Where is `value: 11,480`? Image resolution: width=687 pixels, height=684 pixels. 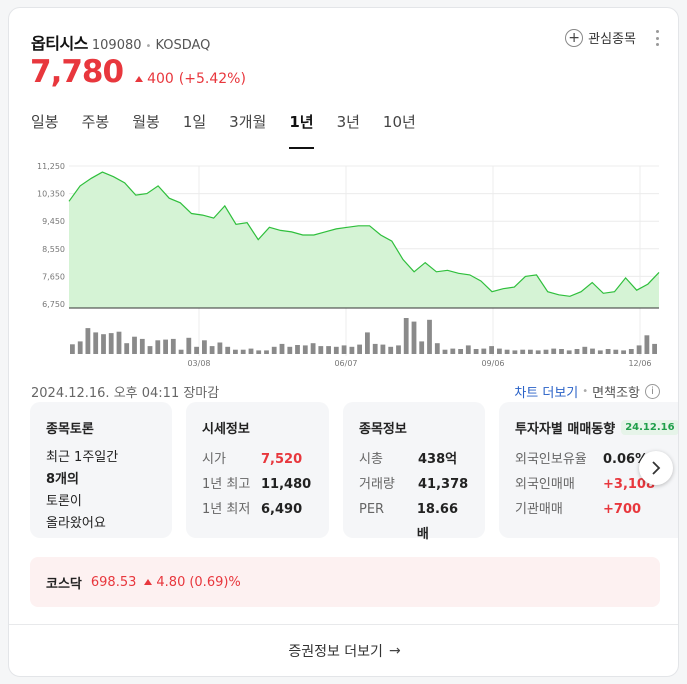 value: 11,480 is located at coordinates (286, 484).